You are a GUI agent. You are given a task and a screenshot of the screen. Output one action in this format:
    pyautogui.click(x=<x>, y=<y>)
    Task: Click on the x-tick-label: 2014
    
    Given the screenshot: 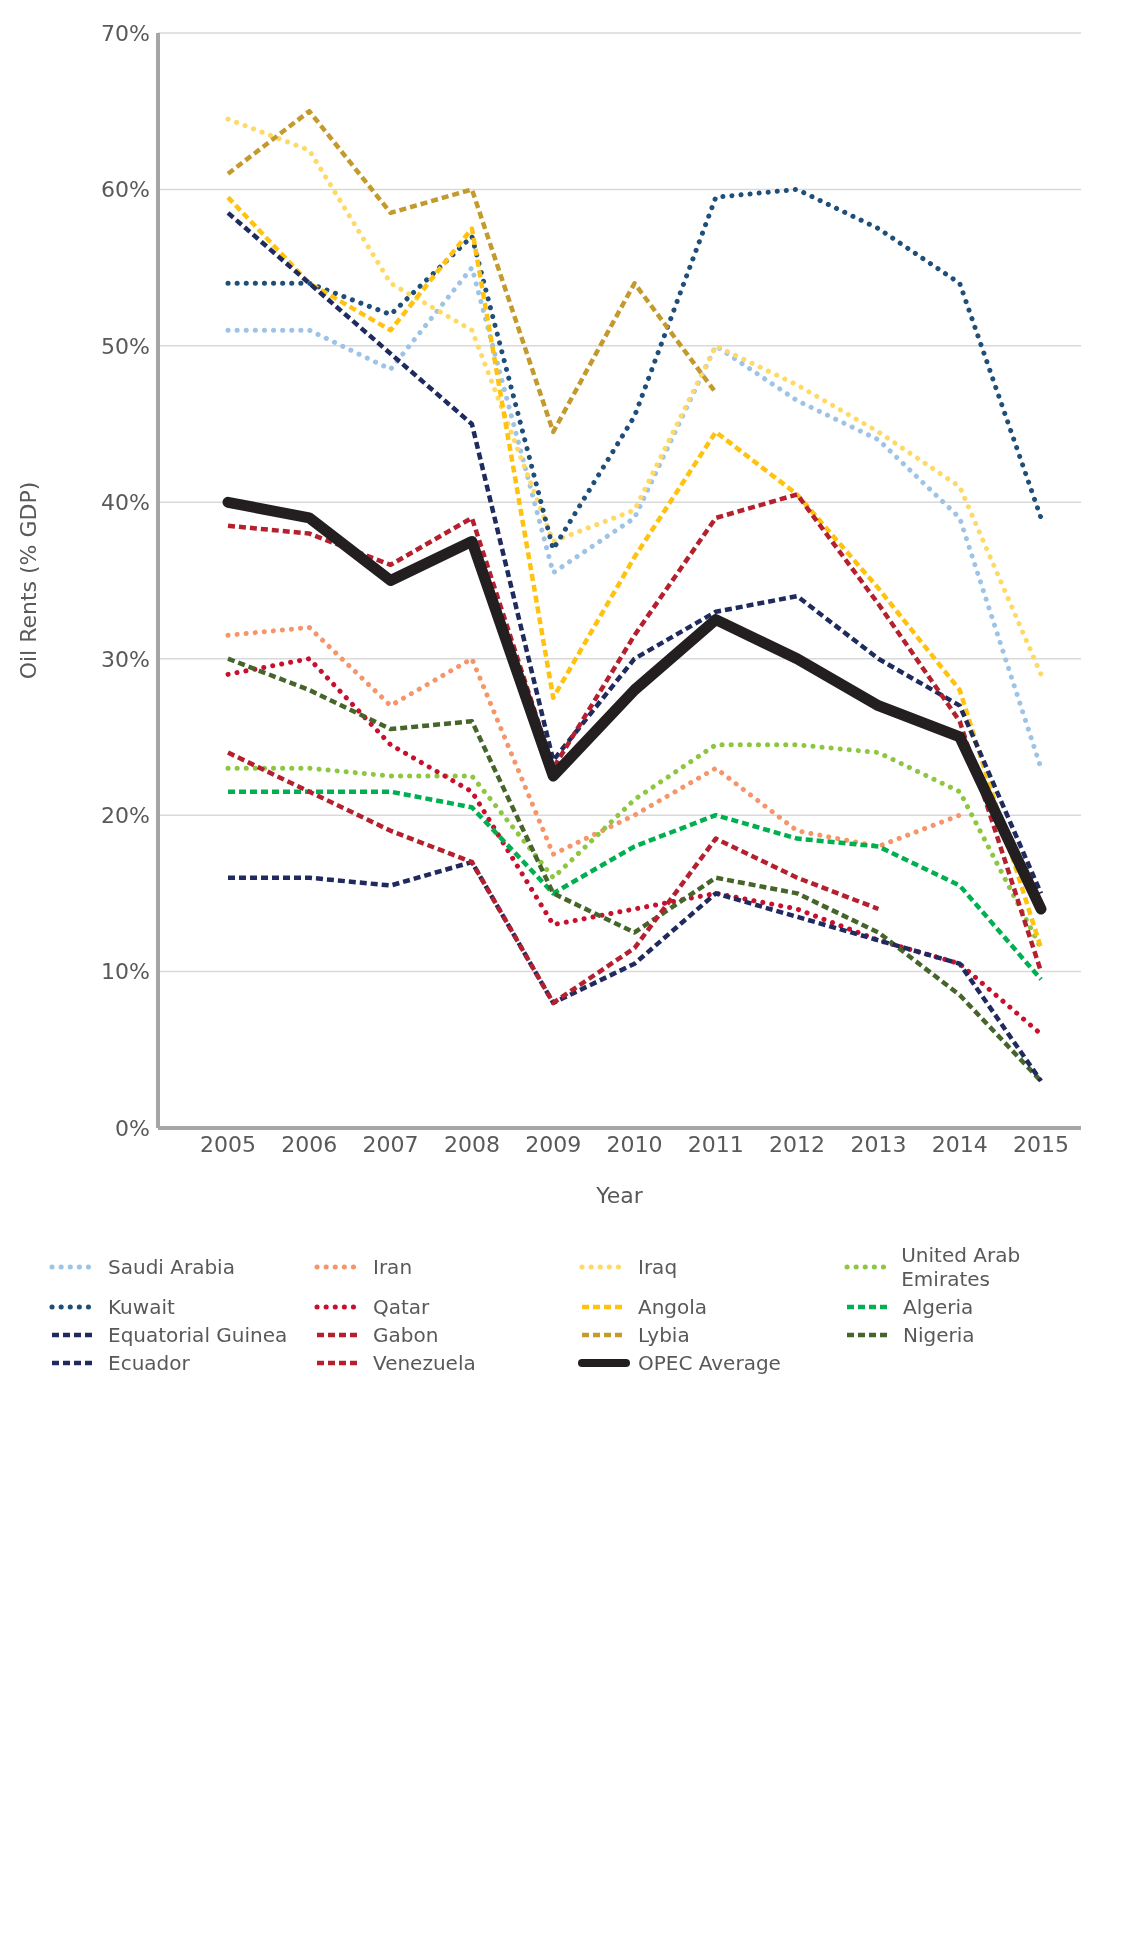 What is the action you would take?
    pyautogui.click(x=959, y=1144)
    